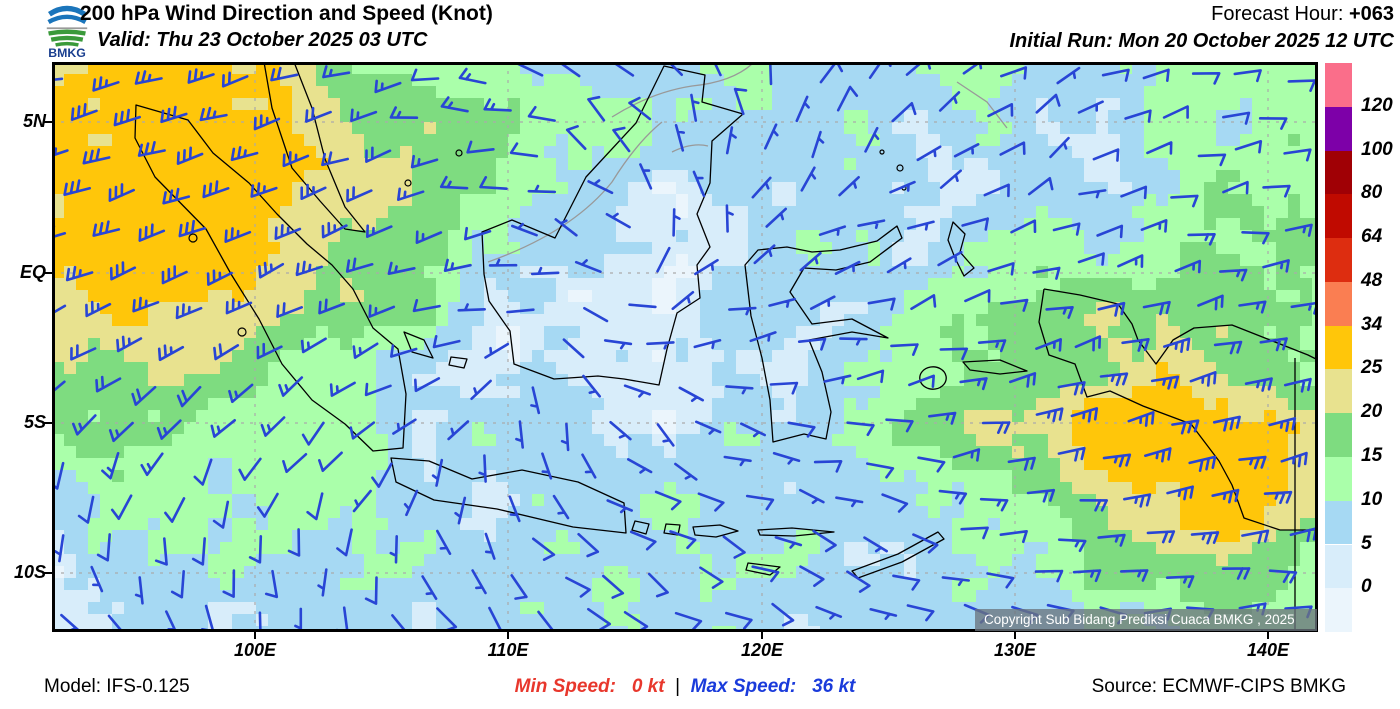  I want to click on page-title: 200 hPa Wind Direction and Speed (Knot), so click(286, 13).